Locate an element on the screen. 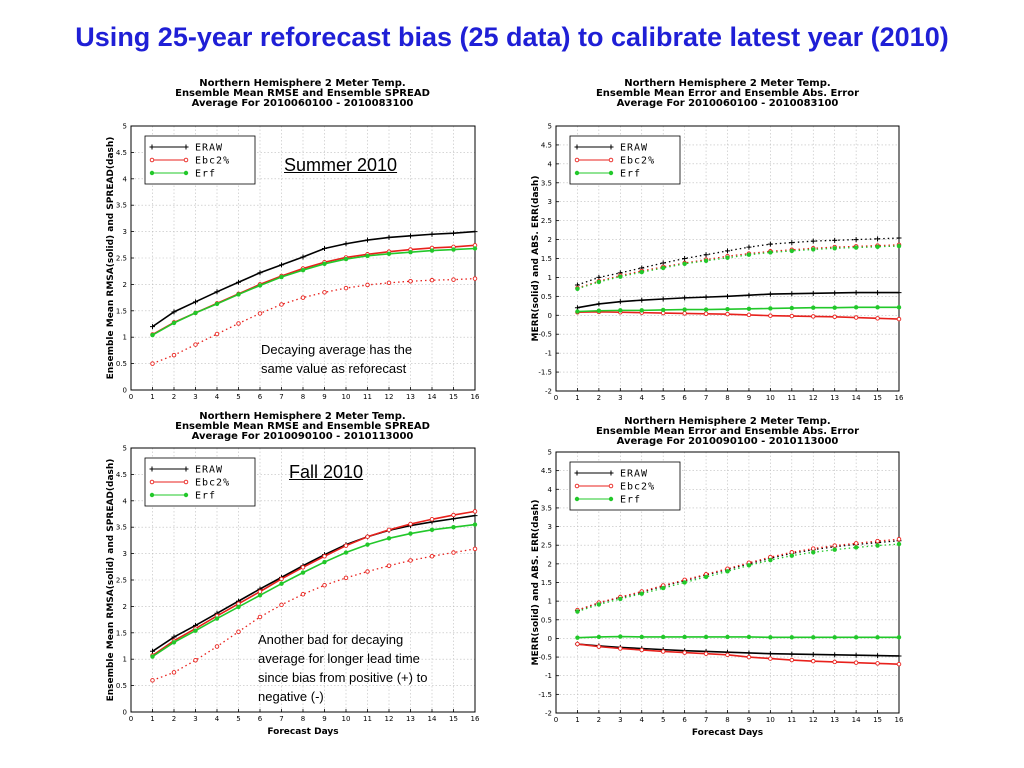  x-tick-label: 14 is located at coordinates (856, 398).